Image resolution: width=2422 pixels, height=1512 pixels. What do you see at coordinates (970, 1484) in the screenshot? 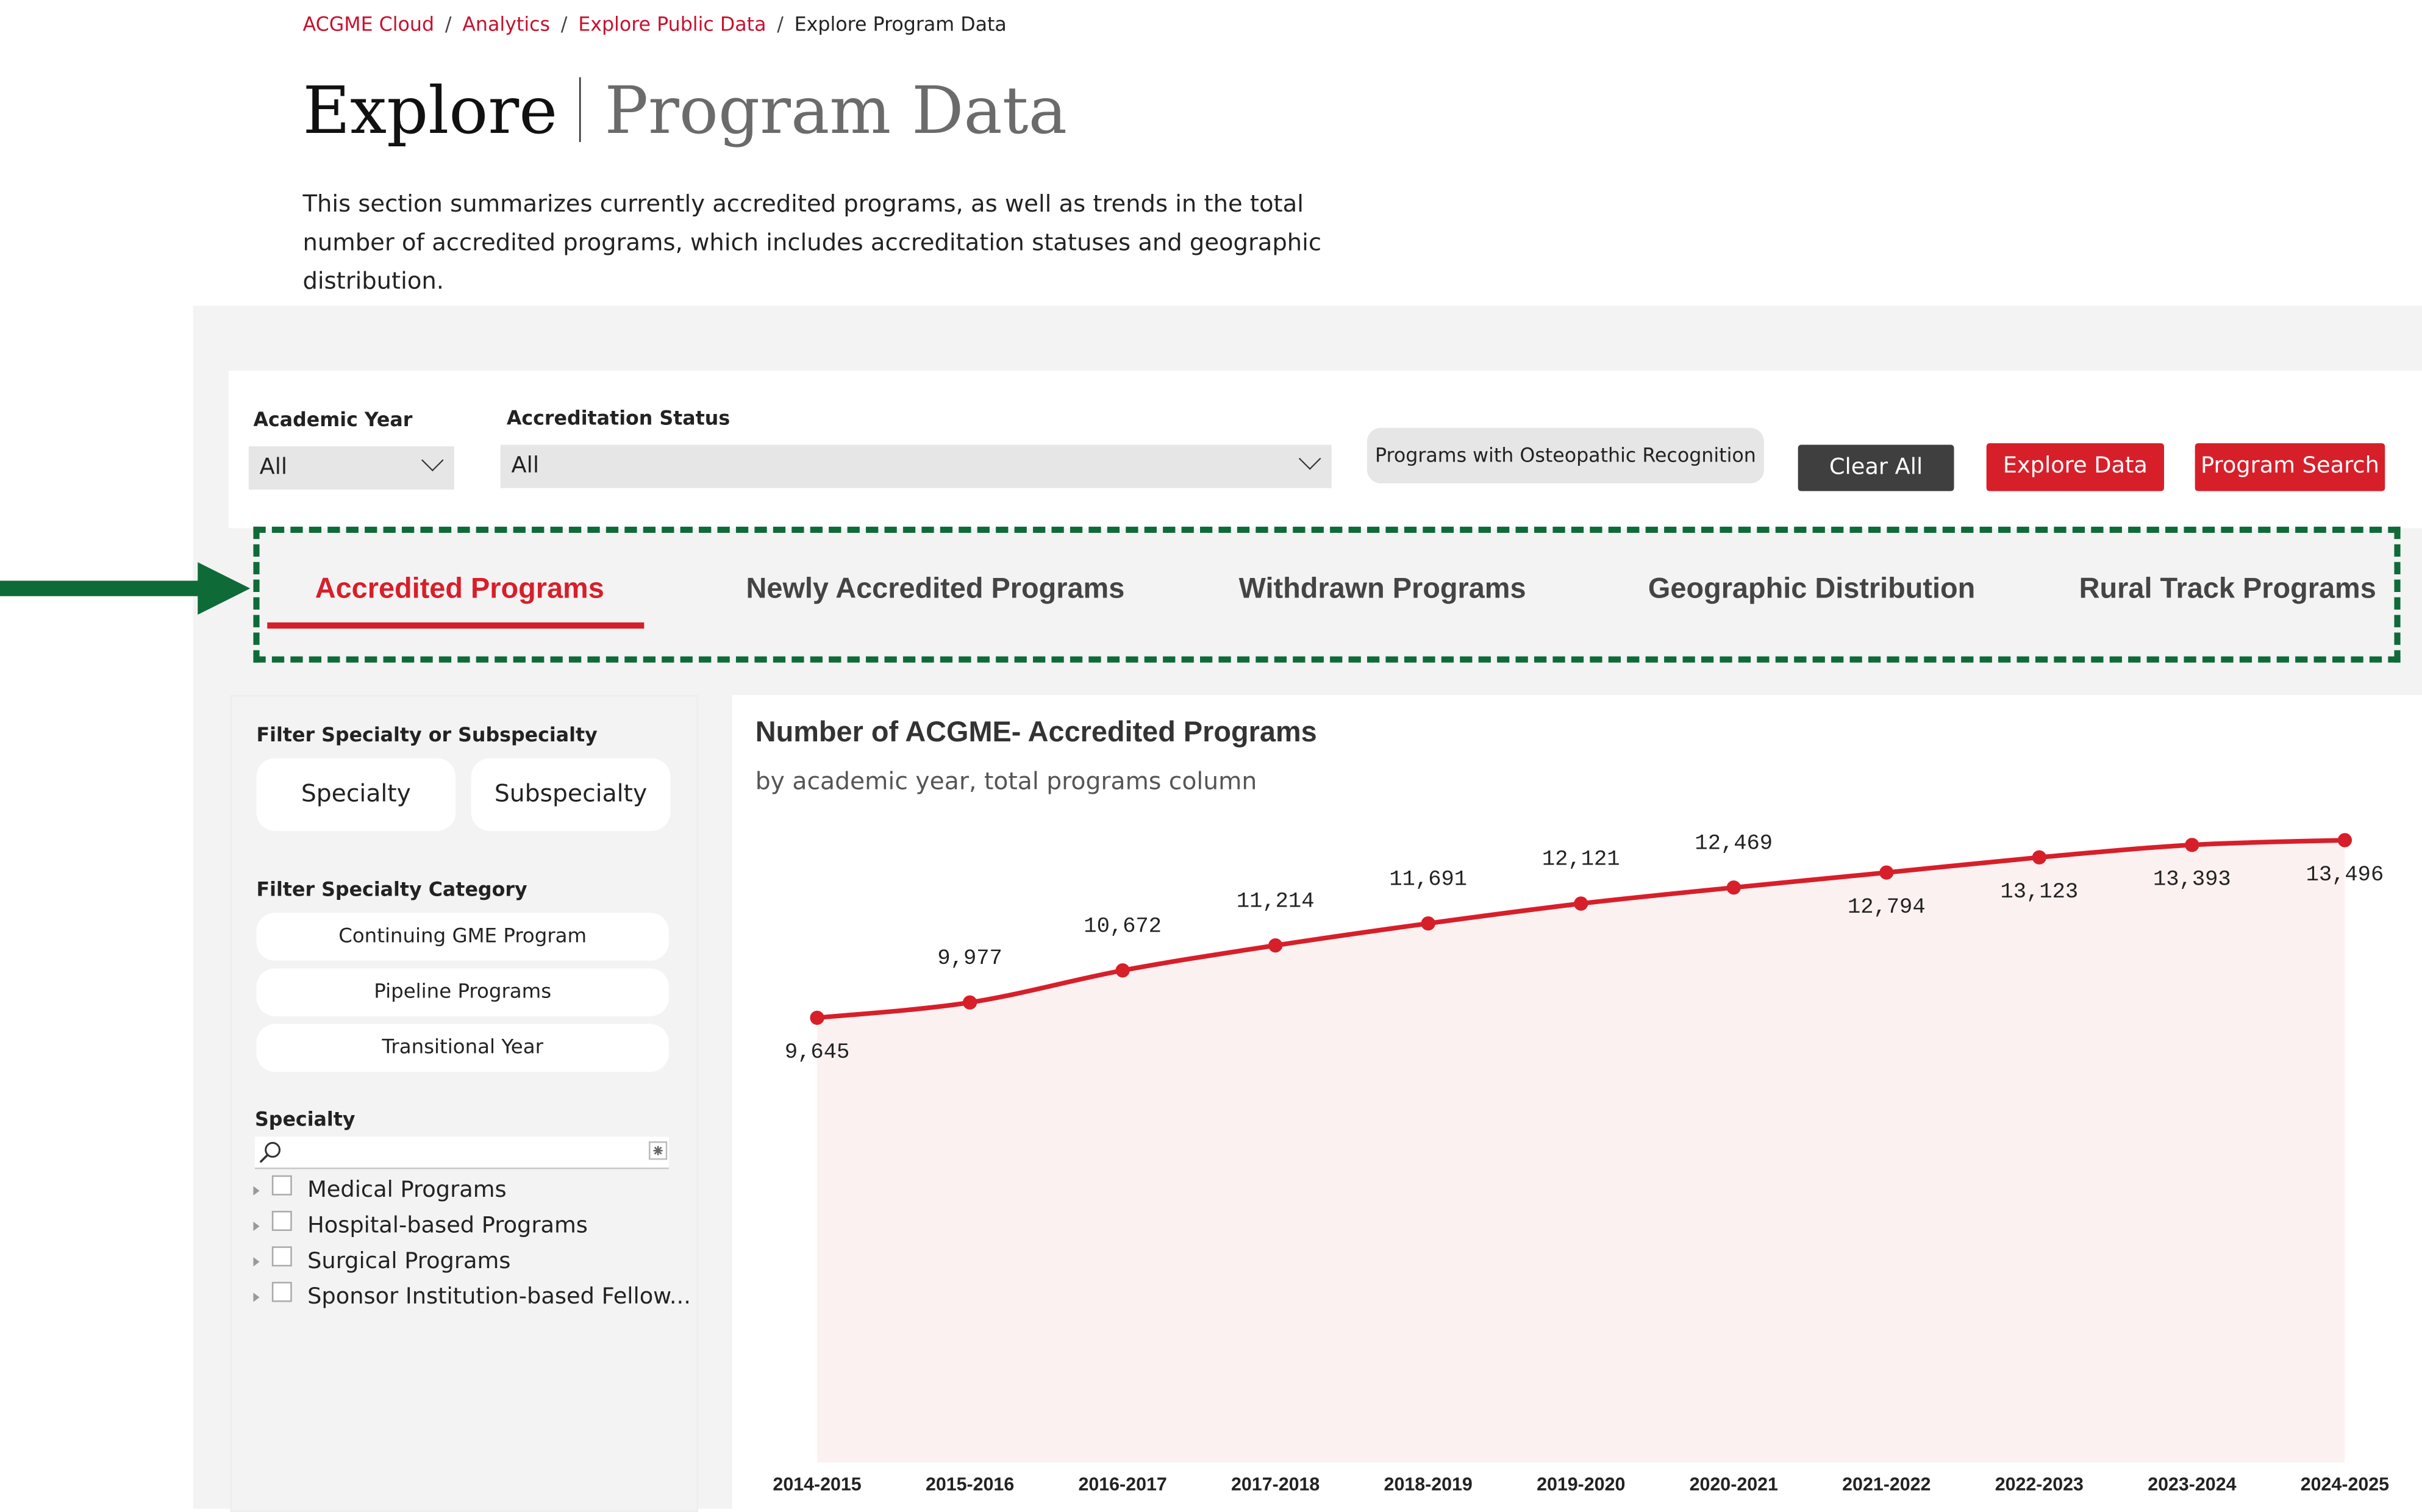
I see `x-axis-tick-label: 2015-2016` at bounding box center [970, 1484].